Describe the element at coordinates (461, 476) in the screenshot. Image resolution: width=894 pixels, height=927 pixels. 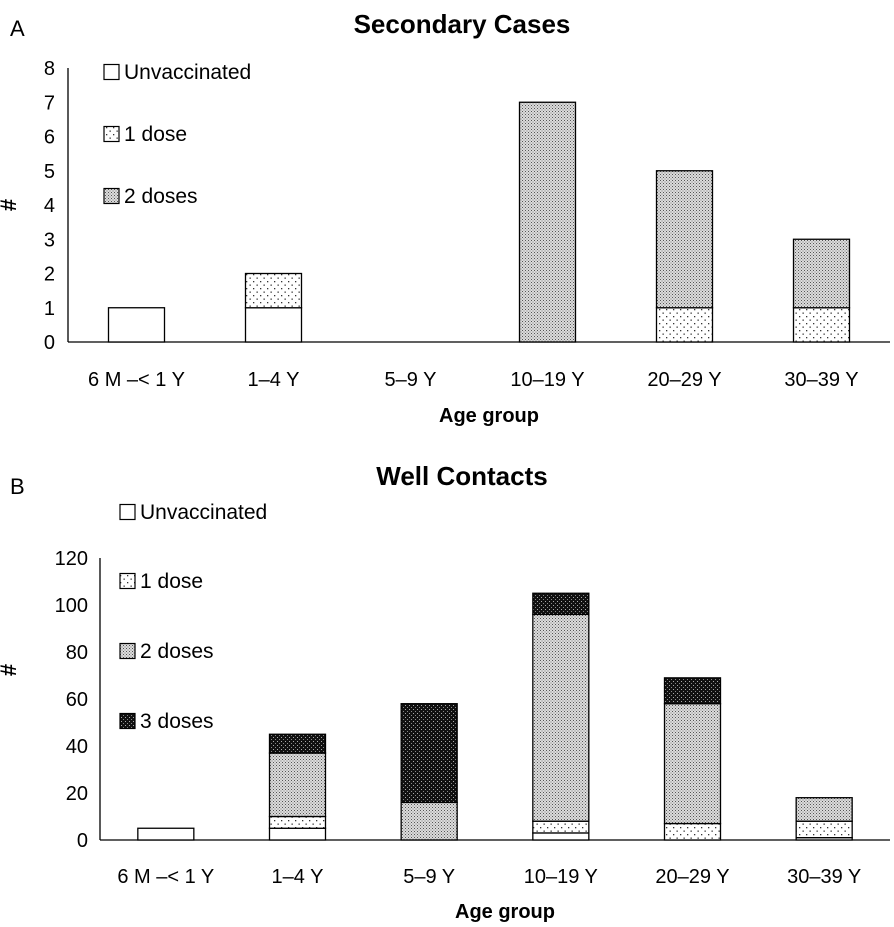
I see `chart-title: Well Contacts` at that location.